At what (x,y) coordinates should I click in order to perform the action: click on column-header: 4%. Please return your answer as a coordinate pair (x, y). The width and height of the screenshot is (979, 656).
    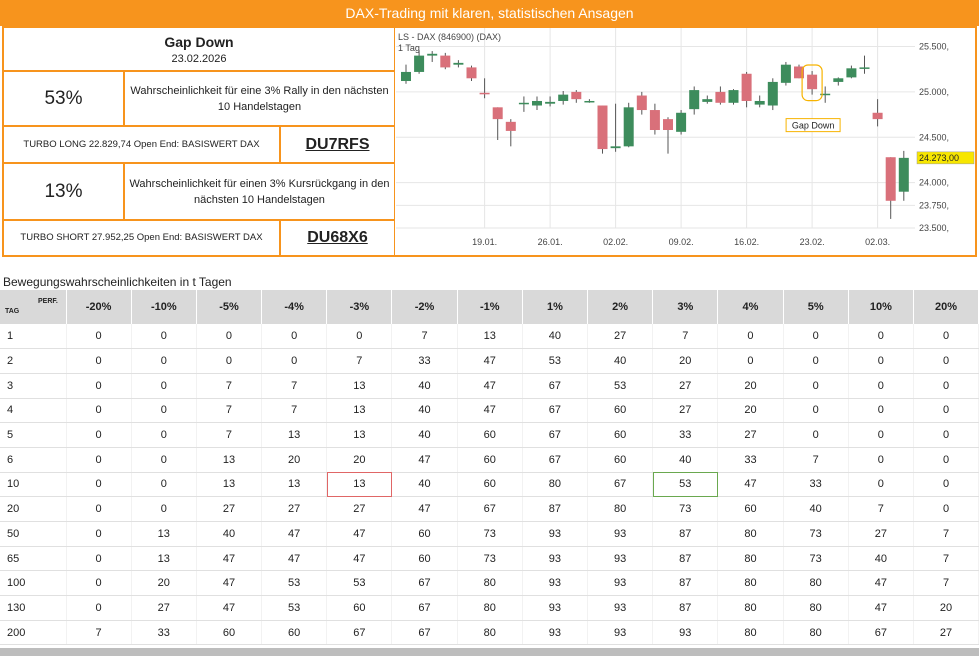
    Looking at the image, I should click on (750, 307).